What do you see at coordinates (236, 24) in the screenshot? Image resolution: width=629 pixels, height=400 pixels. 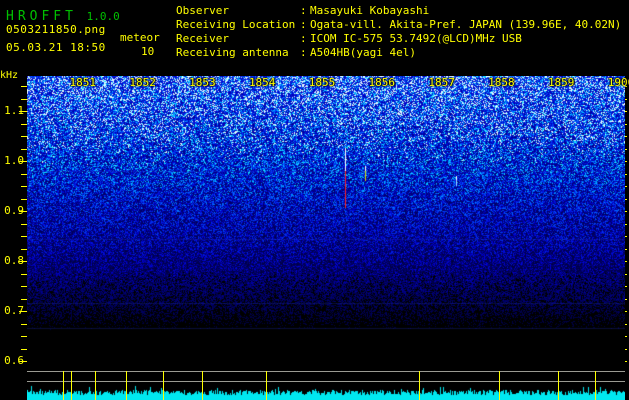 I see `metadata-key: Receiving Location` at bounding box center [236, 24].